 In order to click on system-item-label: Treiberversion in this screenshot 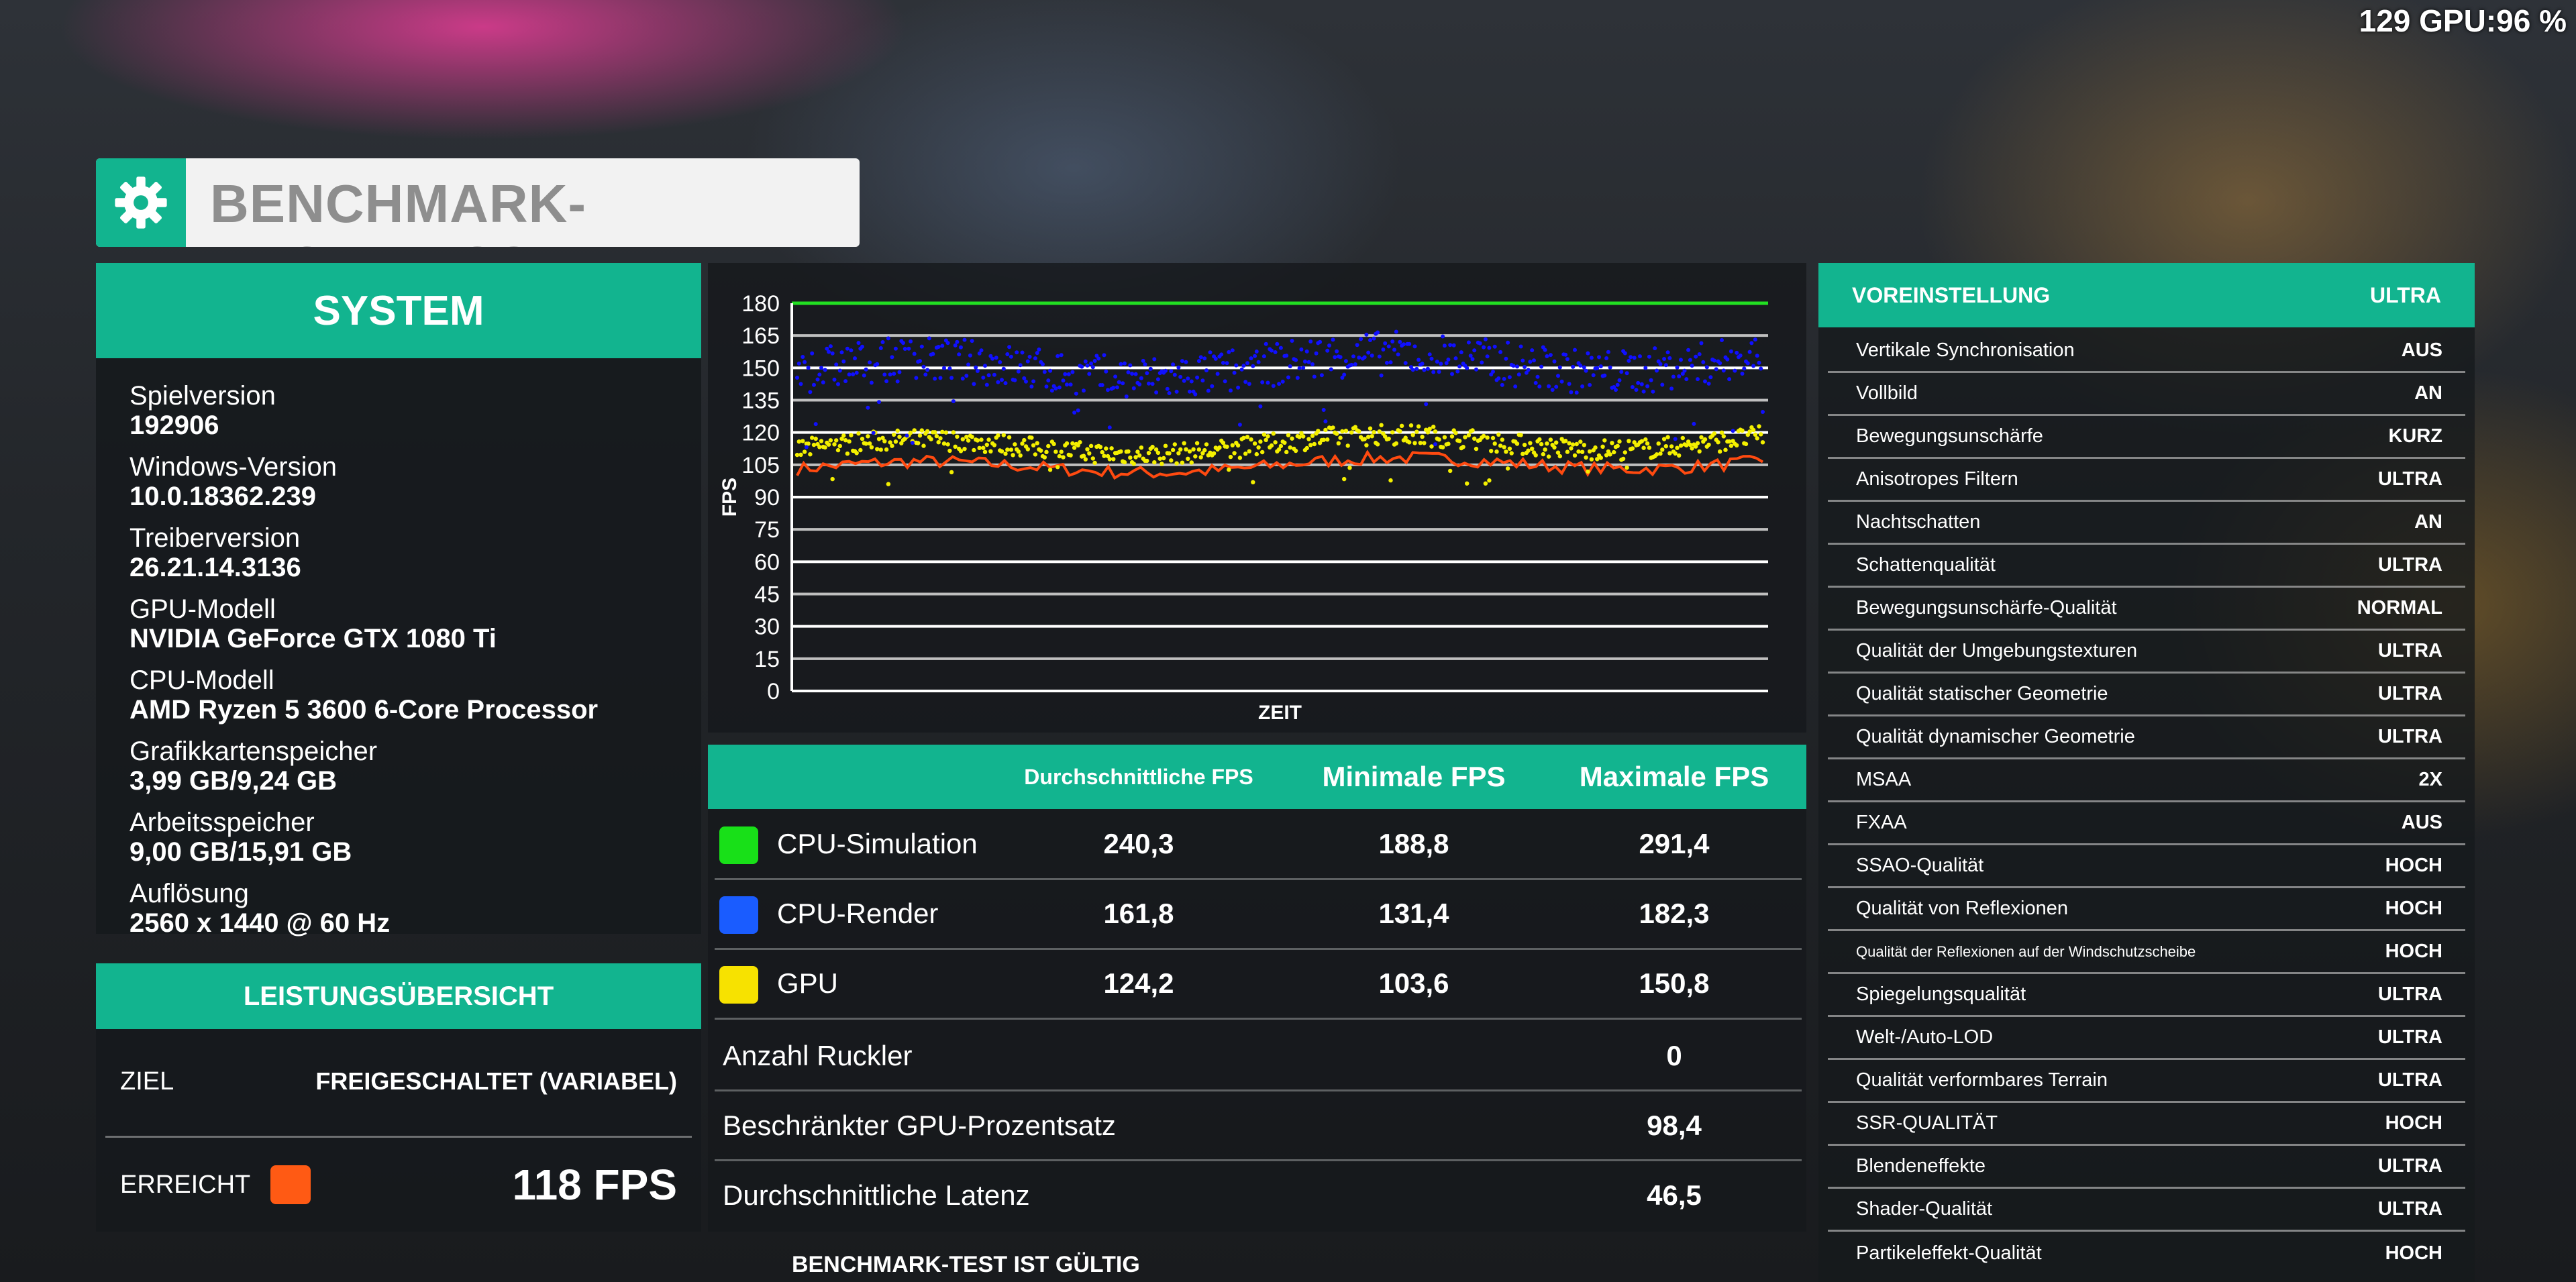, I will do `click(215, 538)`.